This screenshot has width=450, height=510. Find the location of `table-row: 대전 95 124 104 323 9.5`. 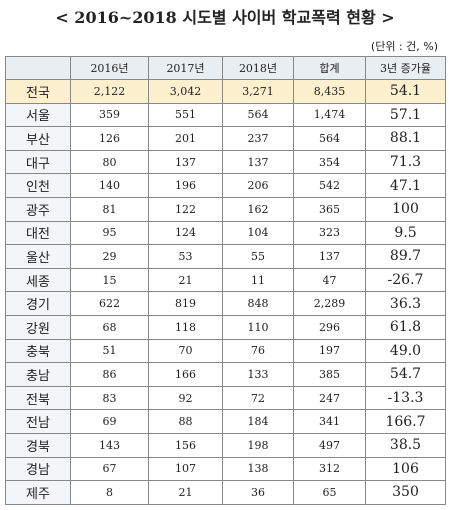

table-row: 대전 95 124 104 323 9.5 is located at coordinates (225, 233).